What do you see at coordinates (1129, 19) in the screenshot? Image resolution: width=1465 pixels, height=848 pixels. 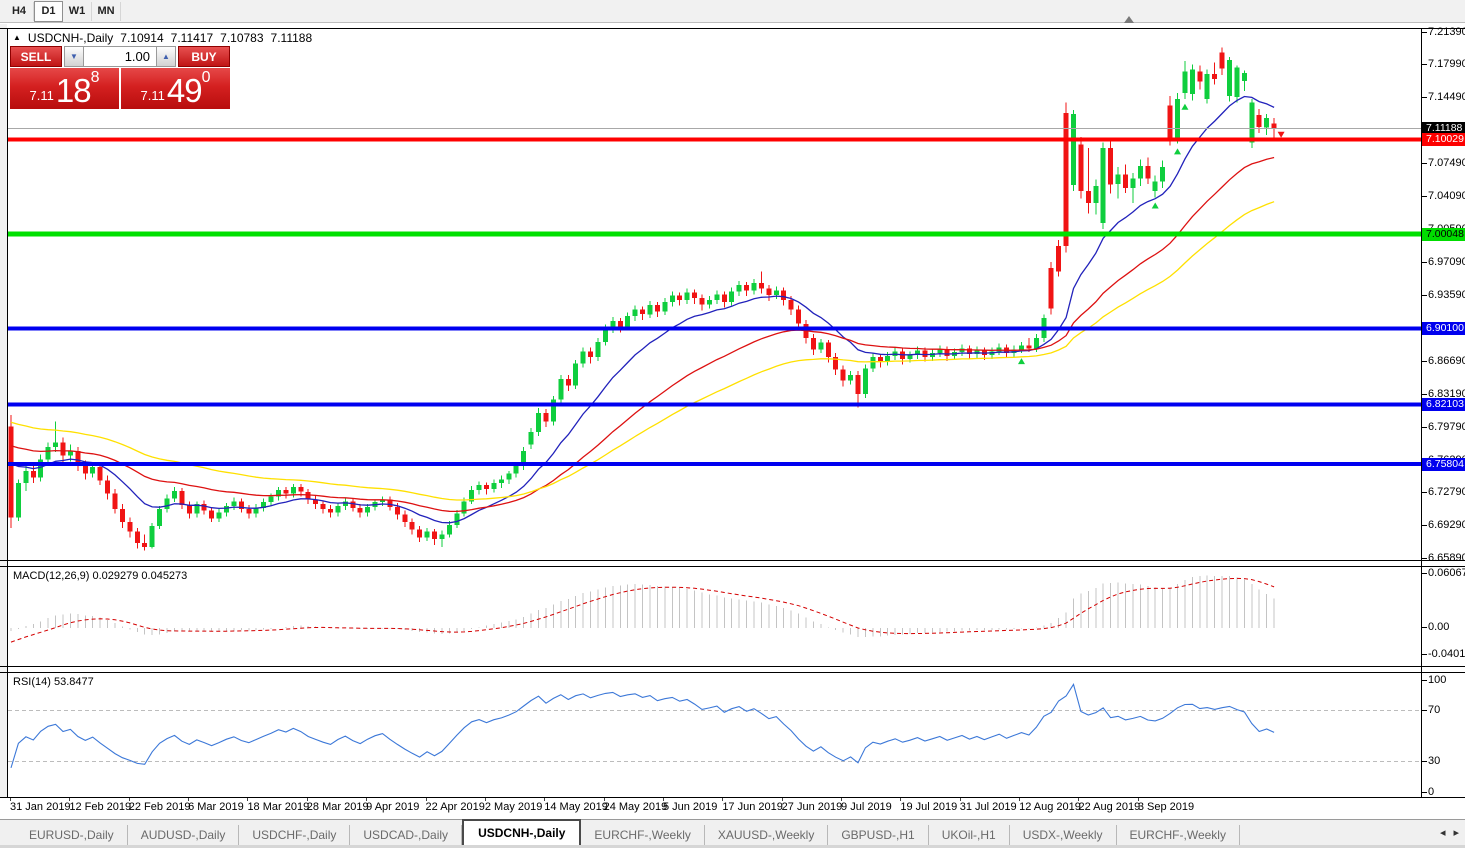 I see `chart-shift-triangle-icon` at bounding box center [1129, 19].